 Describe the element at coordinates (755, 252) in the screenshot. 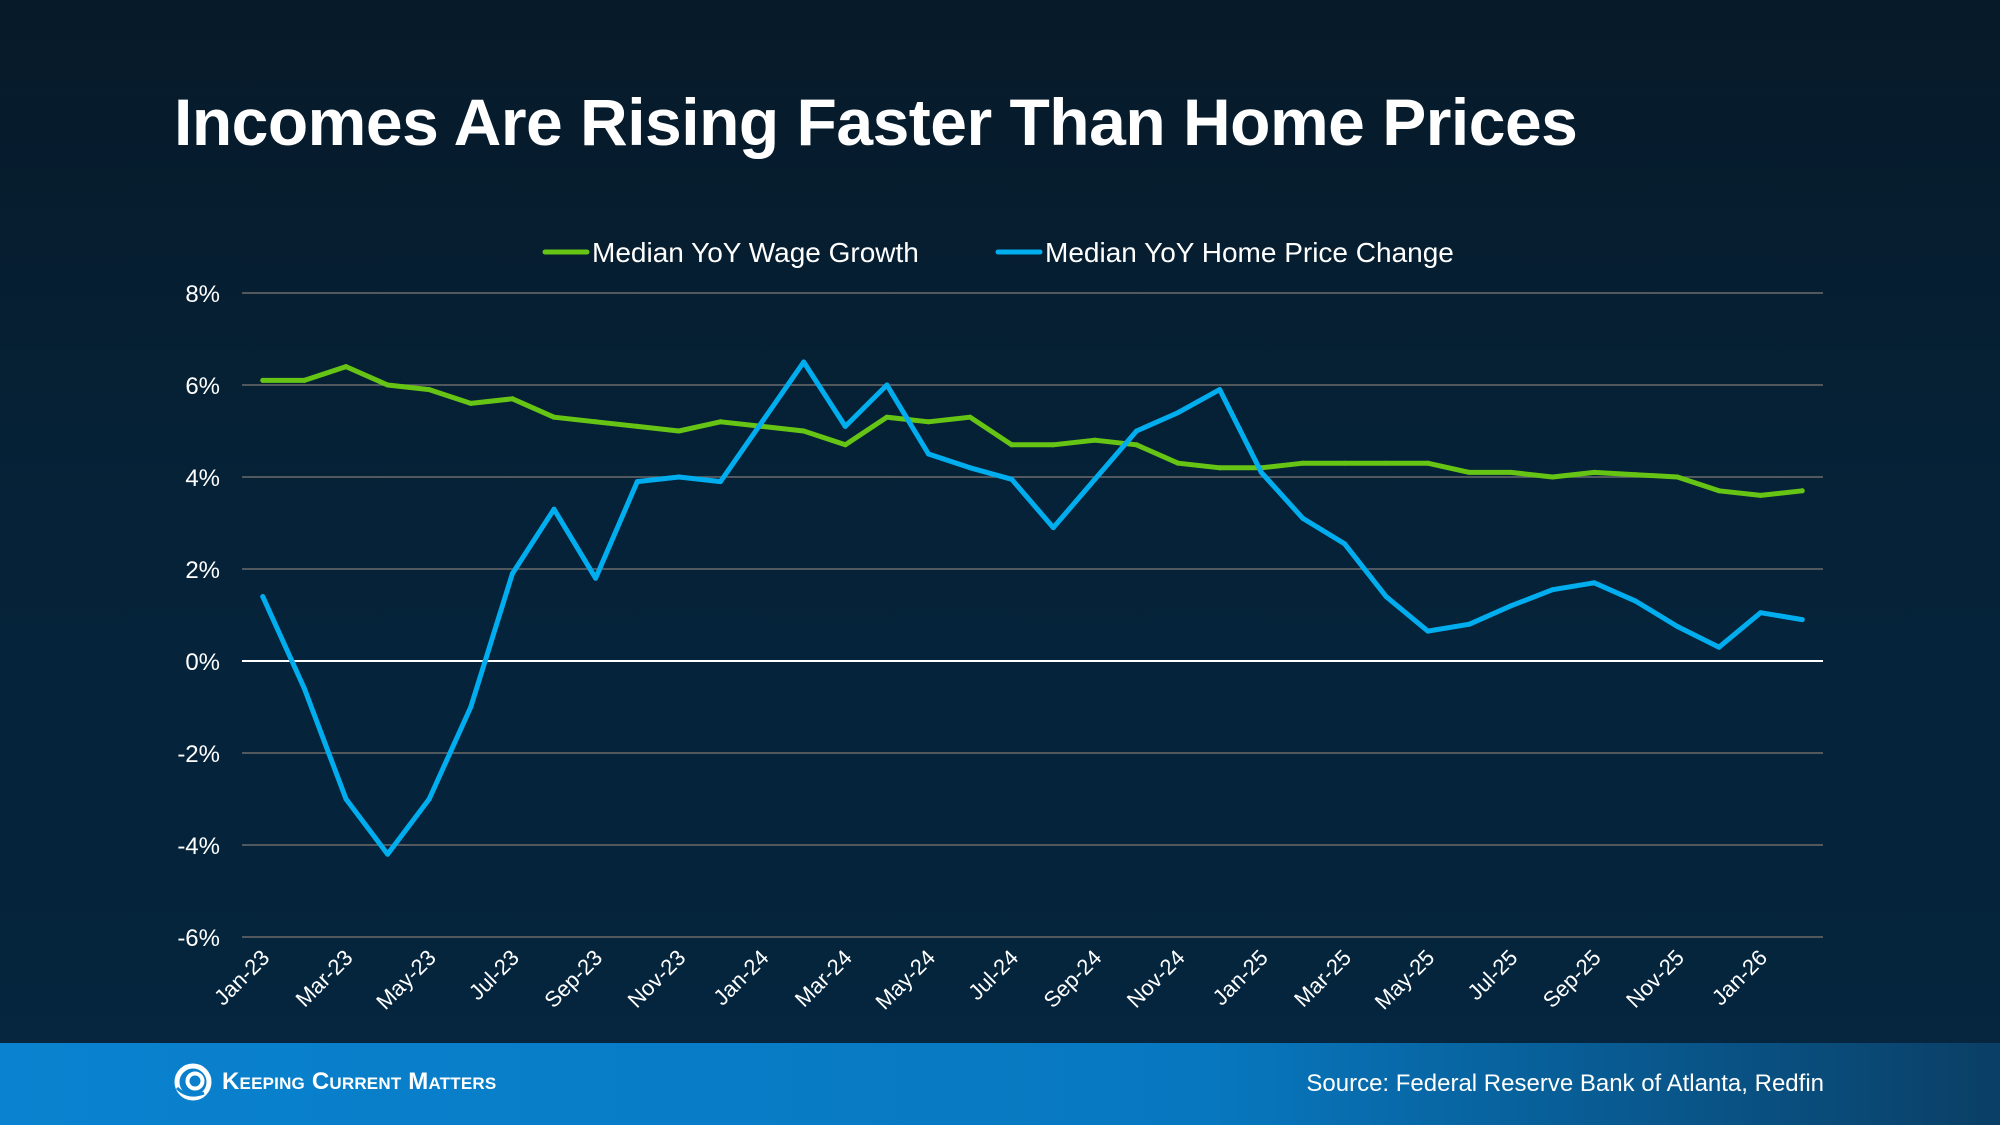

I see `legend-label: Median YoY Wage Growth` at that location.